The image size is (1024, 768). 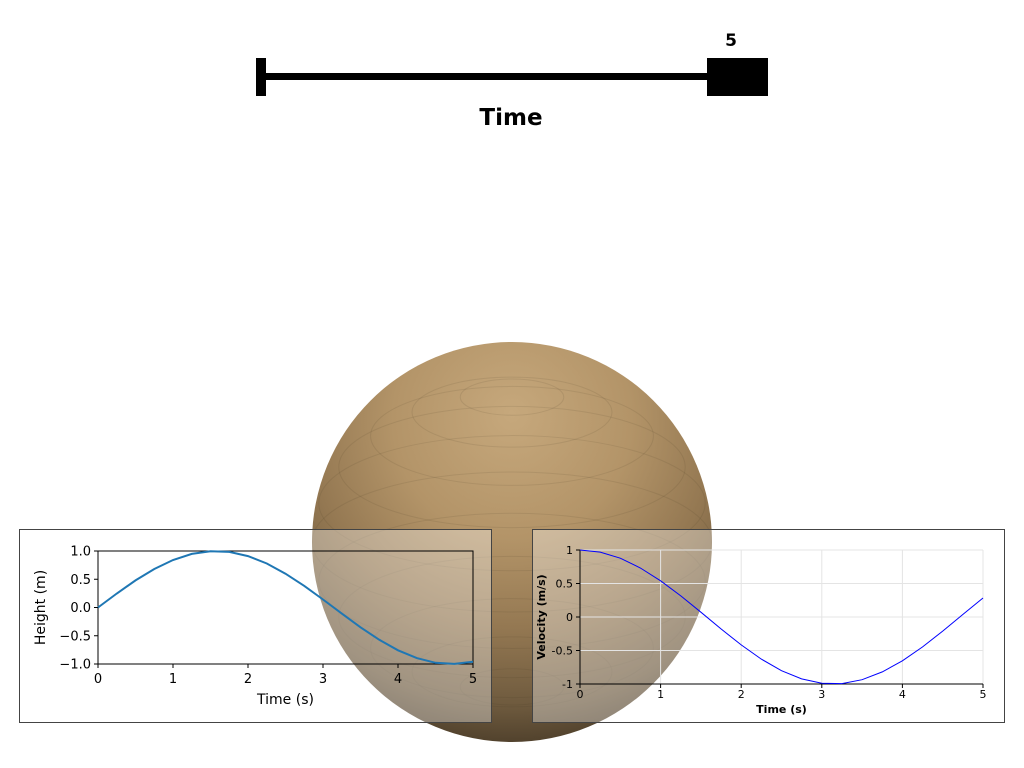 I want to click on slider-title: Time, so click(x=510, y=118).